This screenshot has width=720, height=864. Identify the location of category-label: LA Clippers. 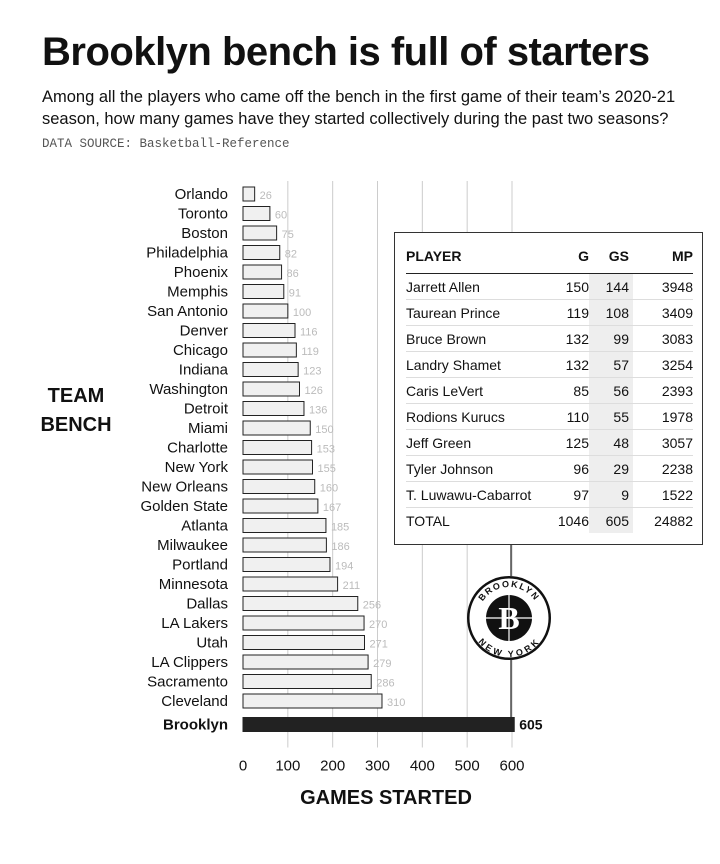
(189, 662).